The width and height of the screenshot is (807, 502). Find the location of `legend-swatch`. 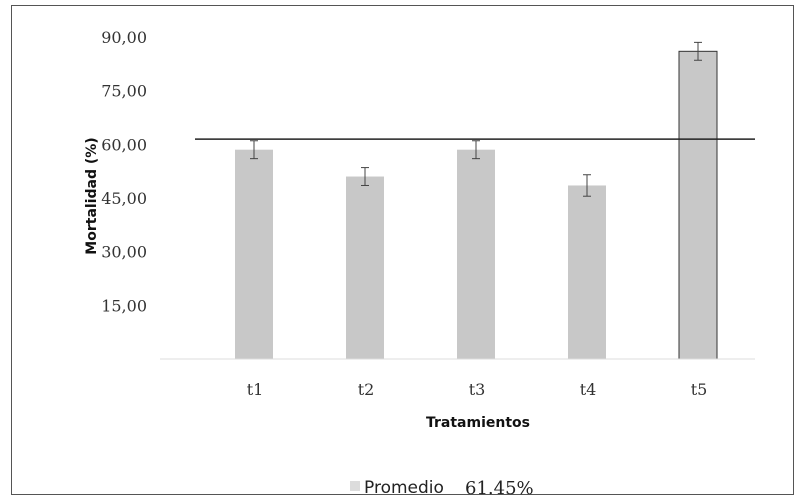

legend-swatch is located at coordinates (355, 486).